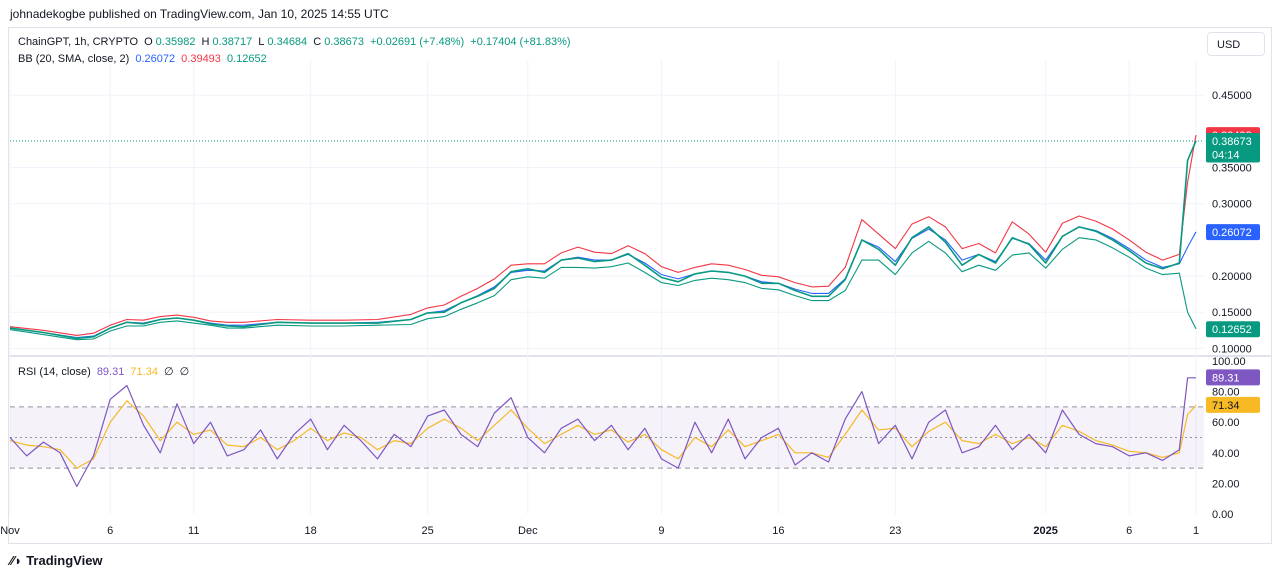 This screenshot has width=1281, height=579. I want to click on rsi-value: 89.31, so click(110, 372).